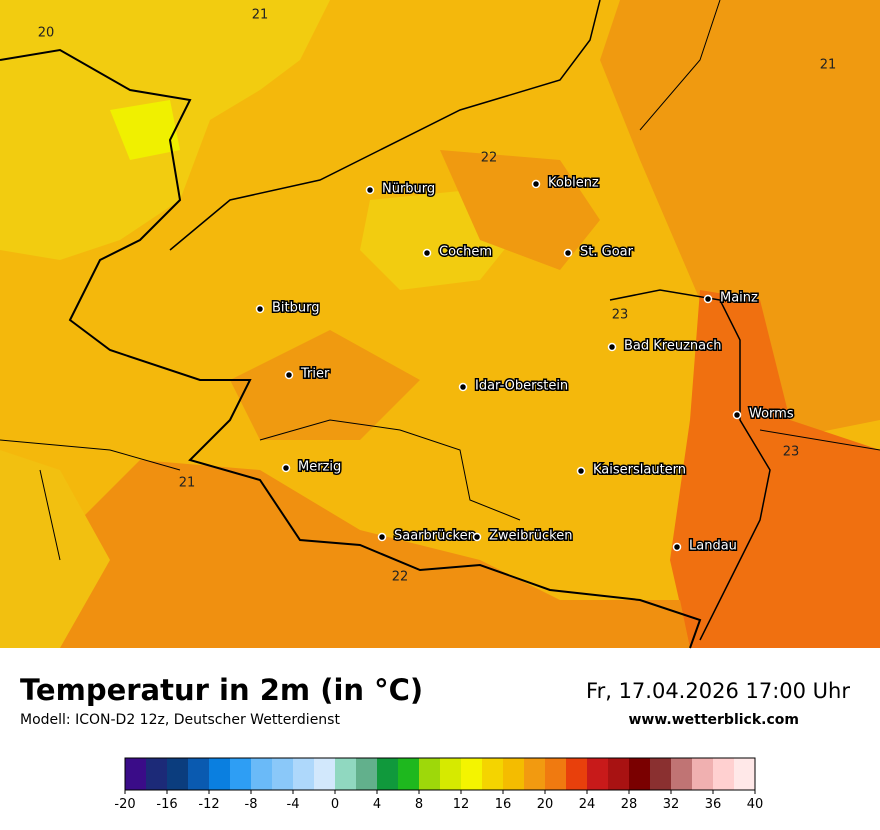  I want to click on website: www.wetterblick.com, so click(714, 720).